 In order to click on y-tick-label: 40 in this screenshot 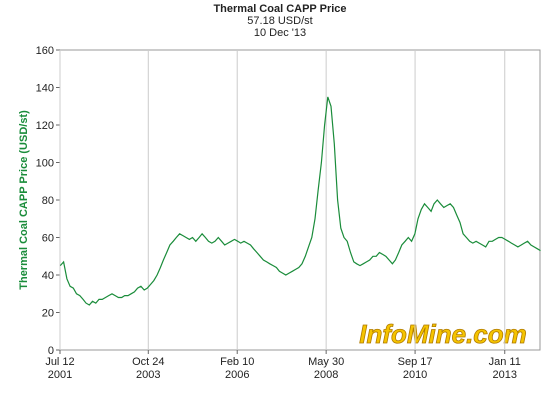, I will do `click(48, 276)`.